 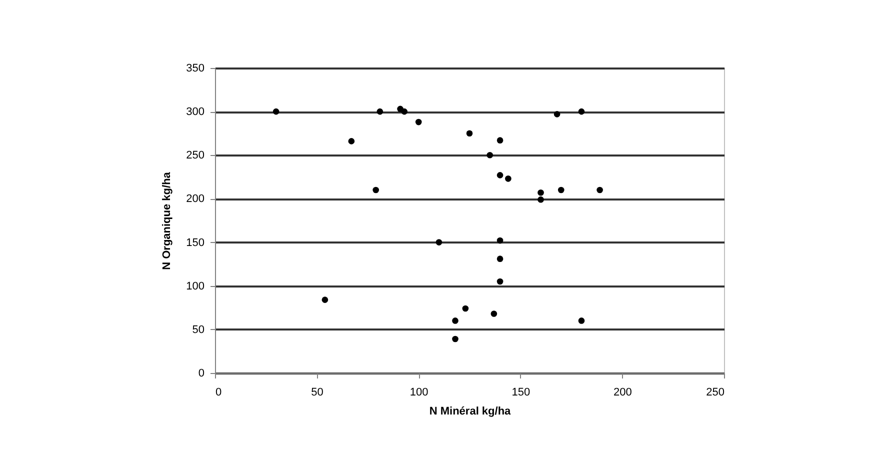 What do you see at coordinates (521, 392) in the screenshot?
I see `x-tick-label: 150` at bounding box center [521, 392].